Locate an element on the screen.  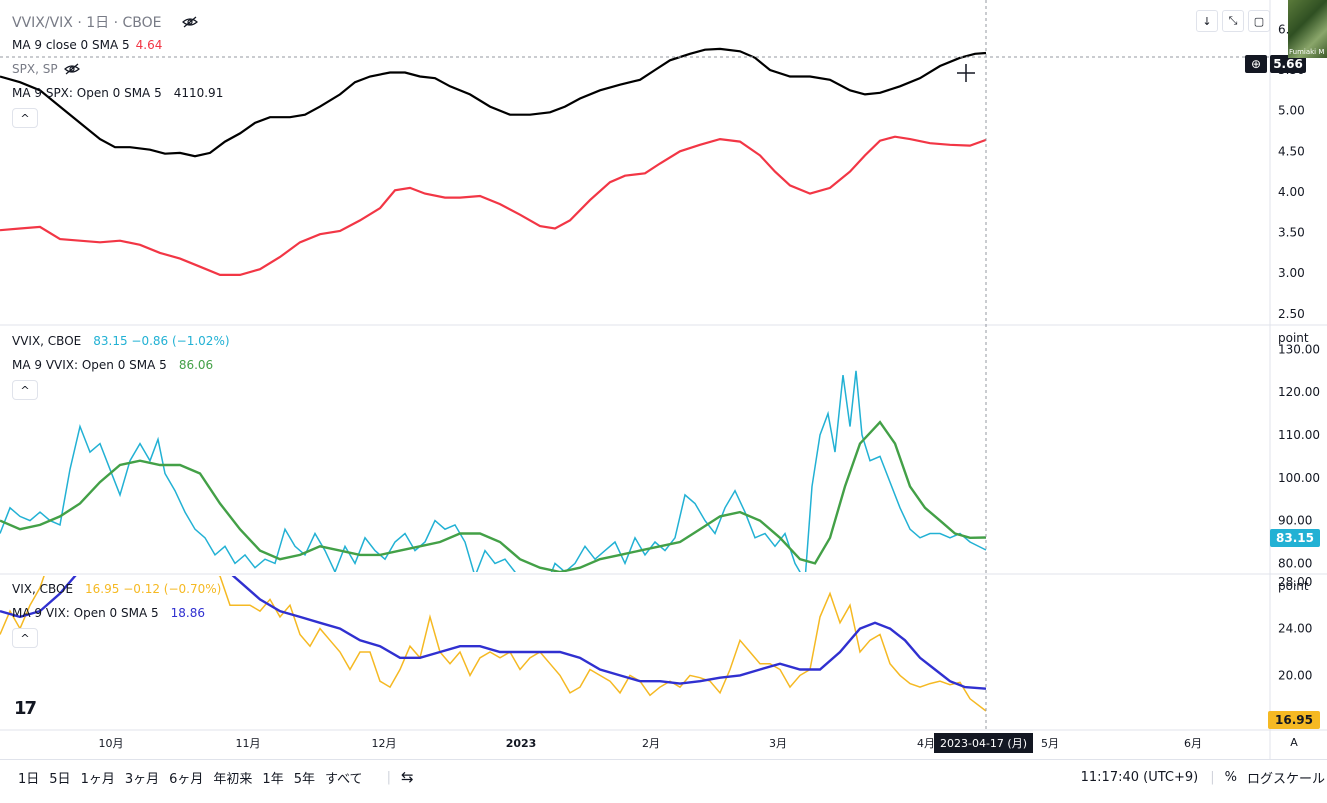
x-tick-label: 2023 is located at coordinates (521, 743).